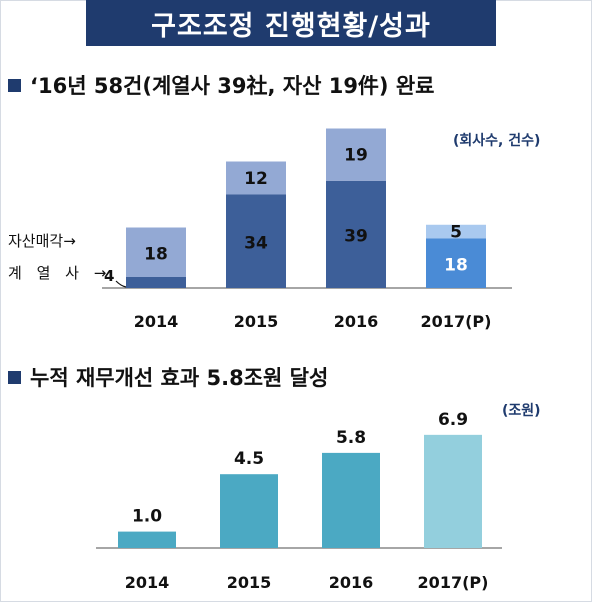  What do you see at coordinates (147, 517) in the screenshot?
I see `value-label: 1.0` at bounding box center [147, 517].